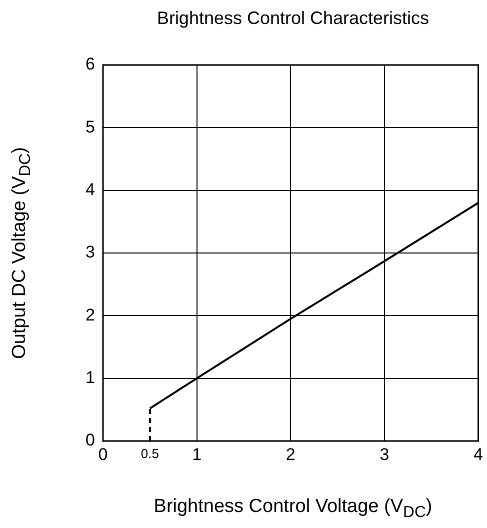 This screenshot has height=528, width=487. I want to click on y-tick-label: 0, so click(90, 440).